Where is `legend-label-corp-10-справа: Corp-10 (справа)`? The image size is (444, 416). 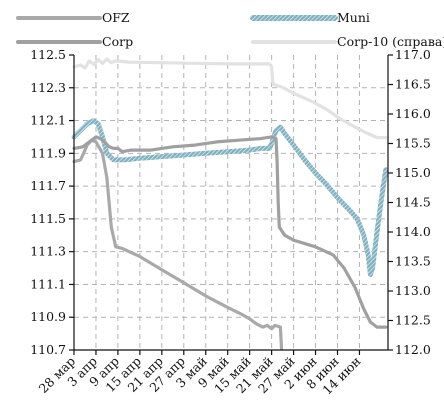 legend-label-corp-10-справа: Corp-10 (справа) is located at coordinates (390, 41).